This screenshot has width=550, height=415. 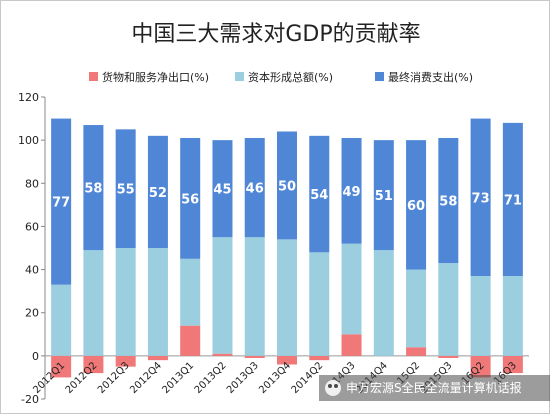 I want to click on y-tick-label: -20, so click(x=30, y=399).